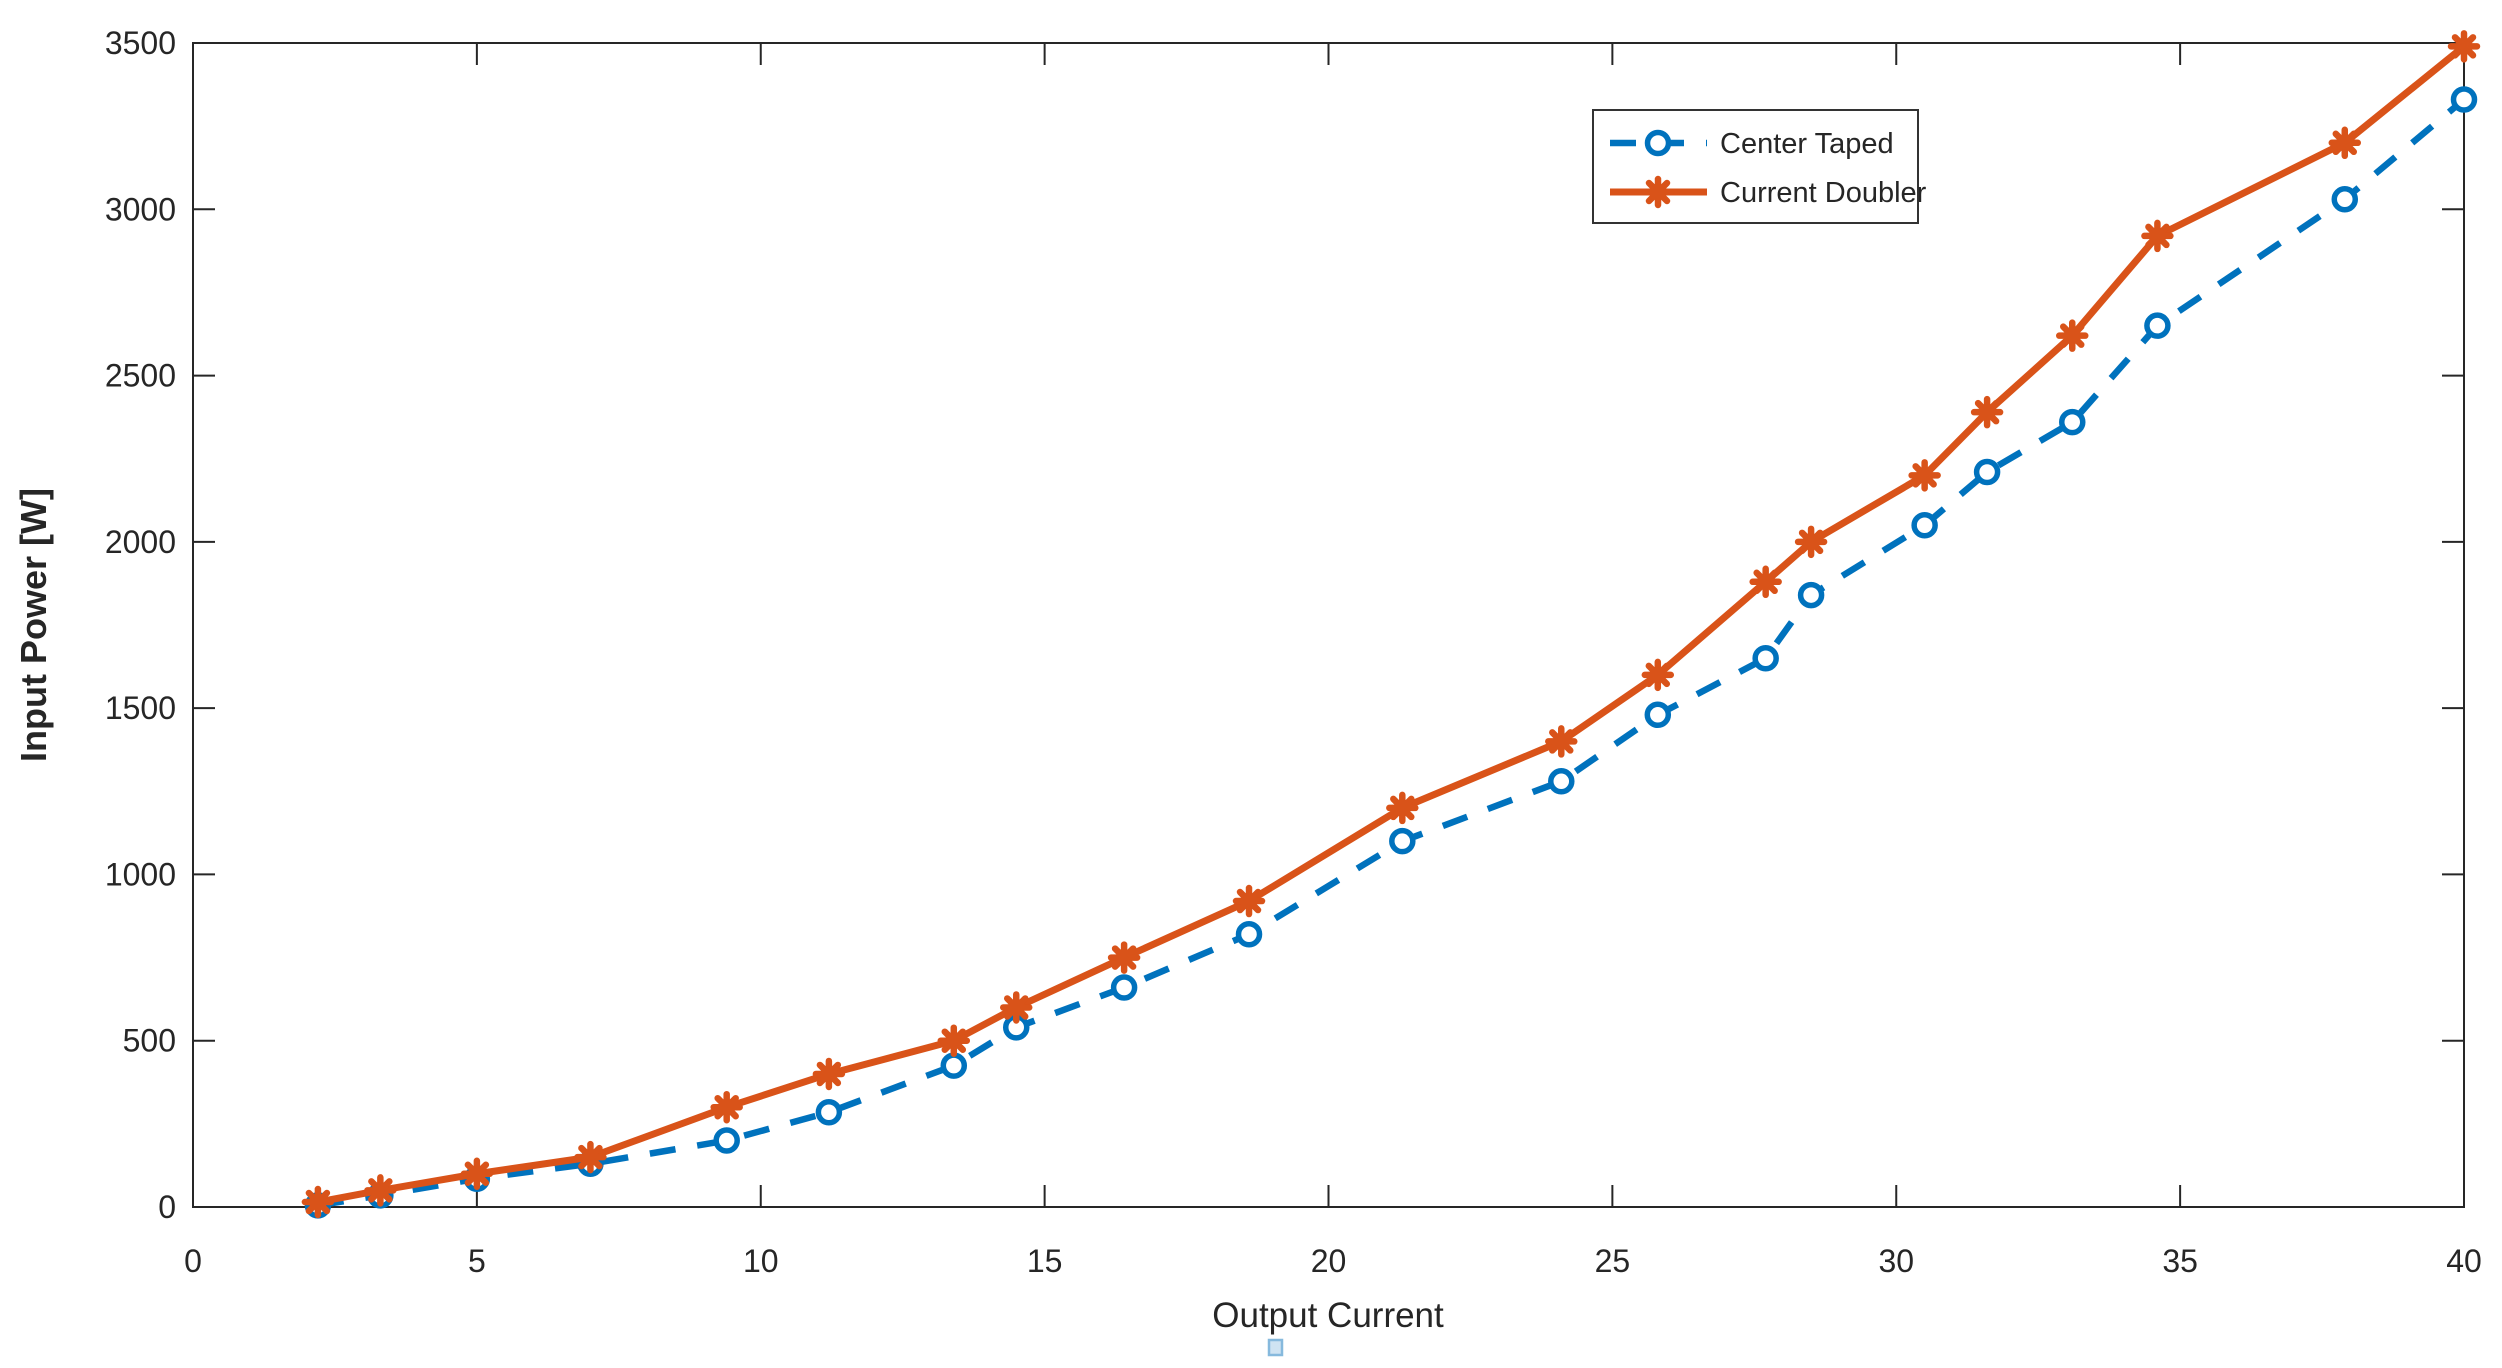 The width and height of the screenshot is (2502, 1368). What do you see at coordinates (477, 1261) in the screenshot?
I see `x-tick-label: 5` at bounding box center [477, 1261].